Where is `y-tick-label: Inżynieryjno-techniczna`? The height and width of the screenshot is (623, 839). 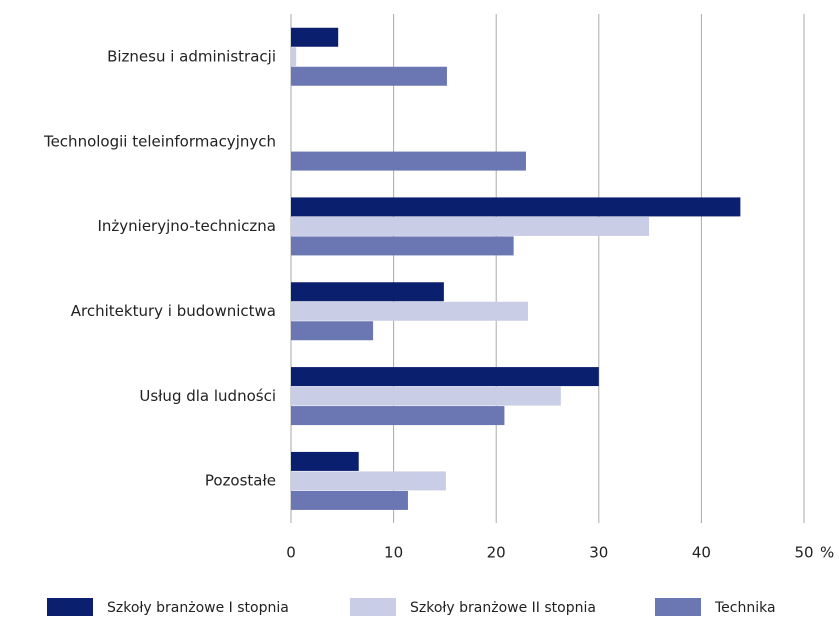 y-tick-label: Inżynieryjno-techniczna is located at coordinates (186, 226).